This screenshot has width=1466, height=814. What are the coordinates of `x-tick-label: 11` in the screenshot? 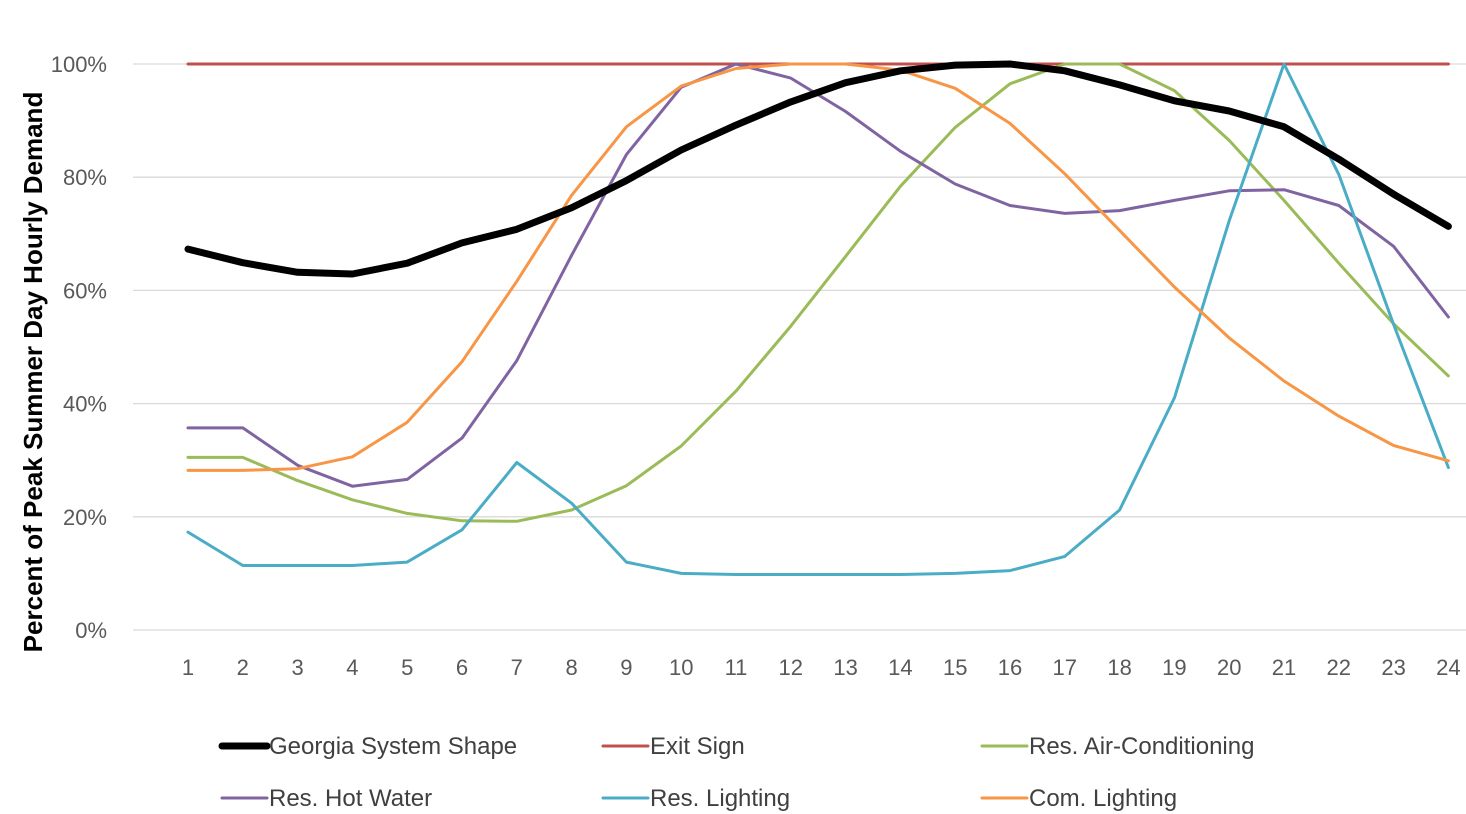 It's located at (736, 667).